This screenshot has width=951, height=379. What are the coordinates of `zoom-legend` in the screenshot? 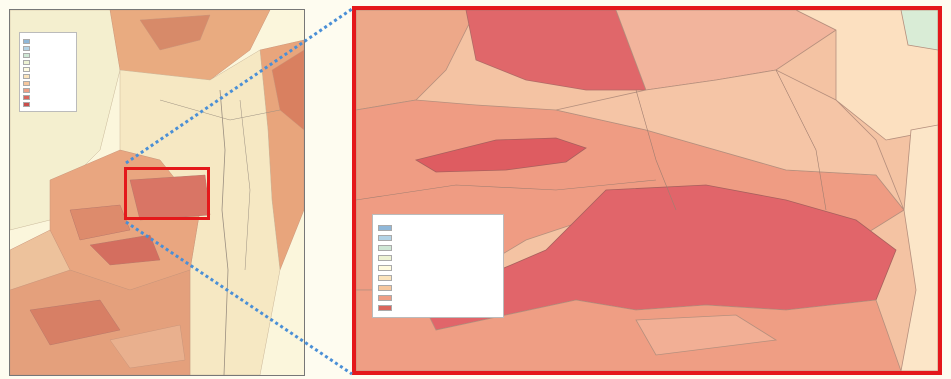 It's located at (438, 266).